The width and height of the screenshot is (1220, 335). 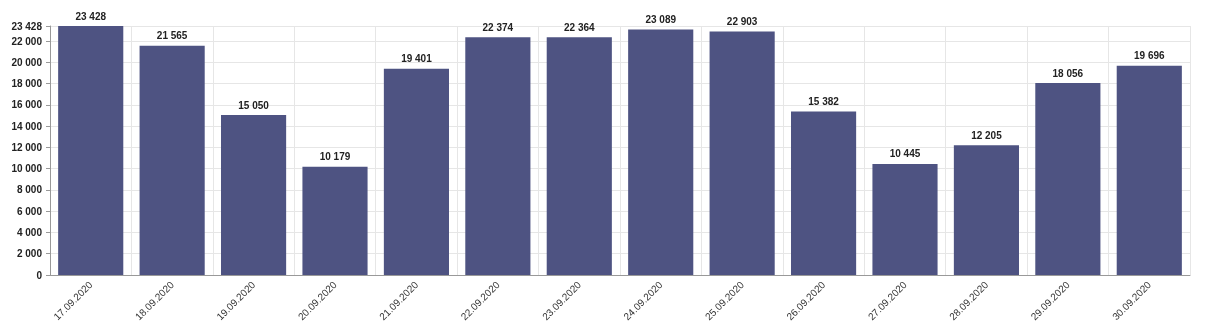 What do you see at coordinates (27, 126) in the screenshot?
I see `y-tick-label: 14 000` at bounding box center [27, 126].